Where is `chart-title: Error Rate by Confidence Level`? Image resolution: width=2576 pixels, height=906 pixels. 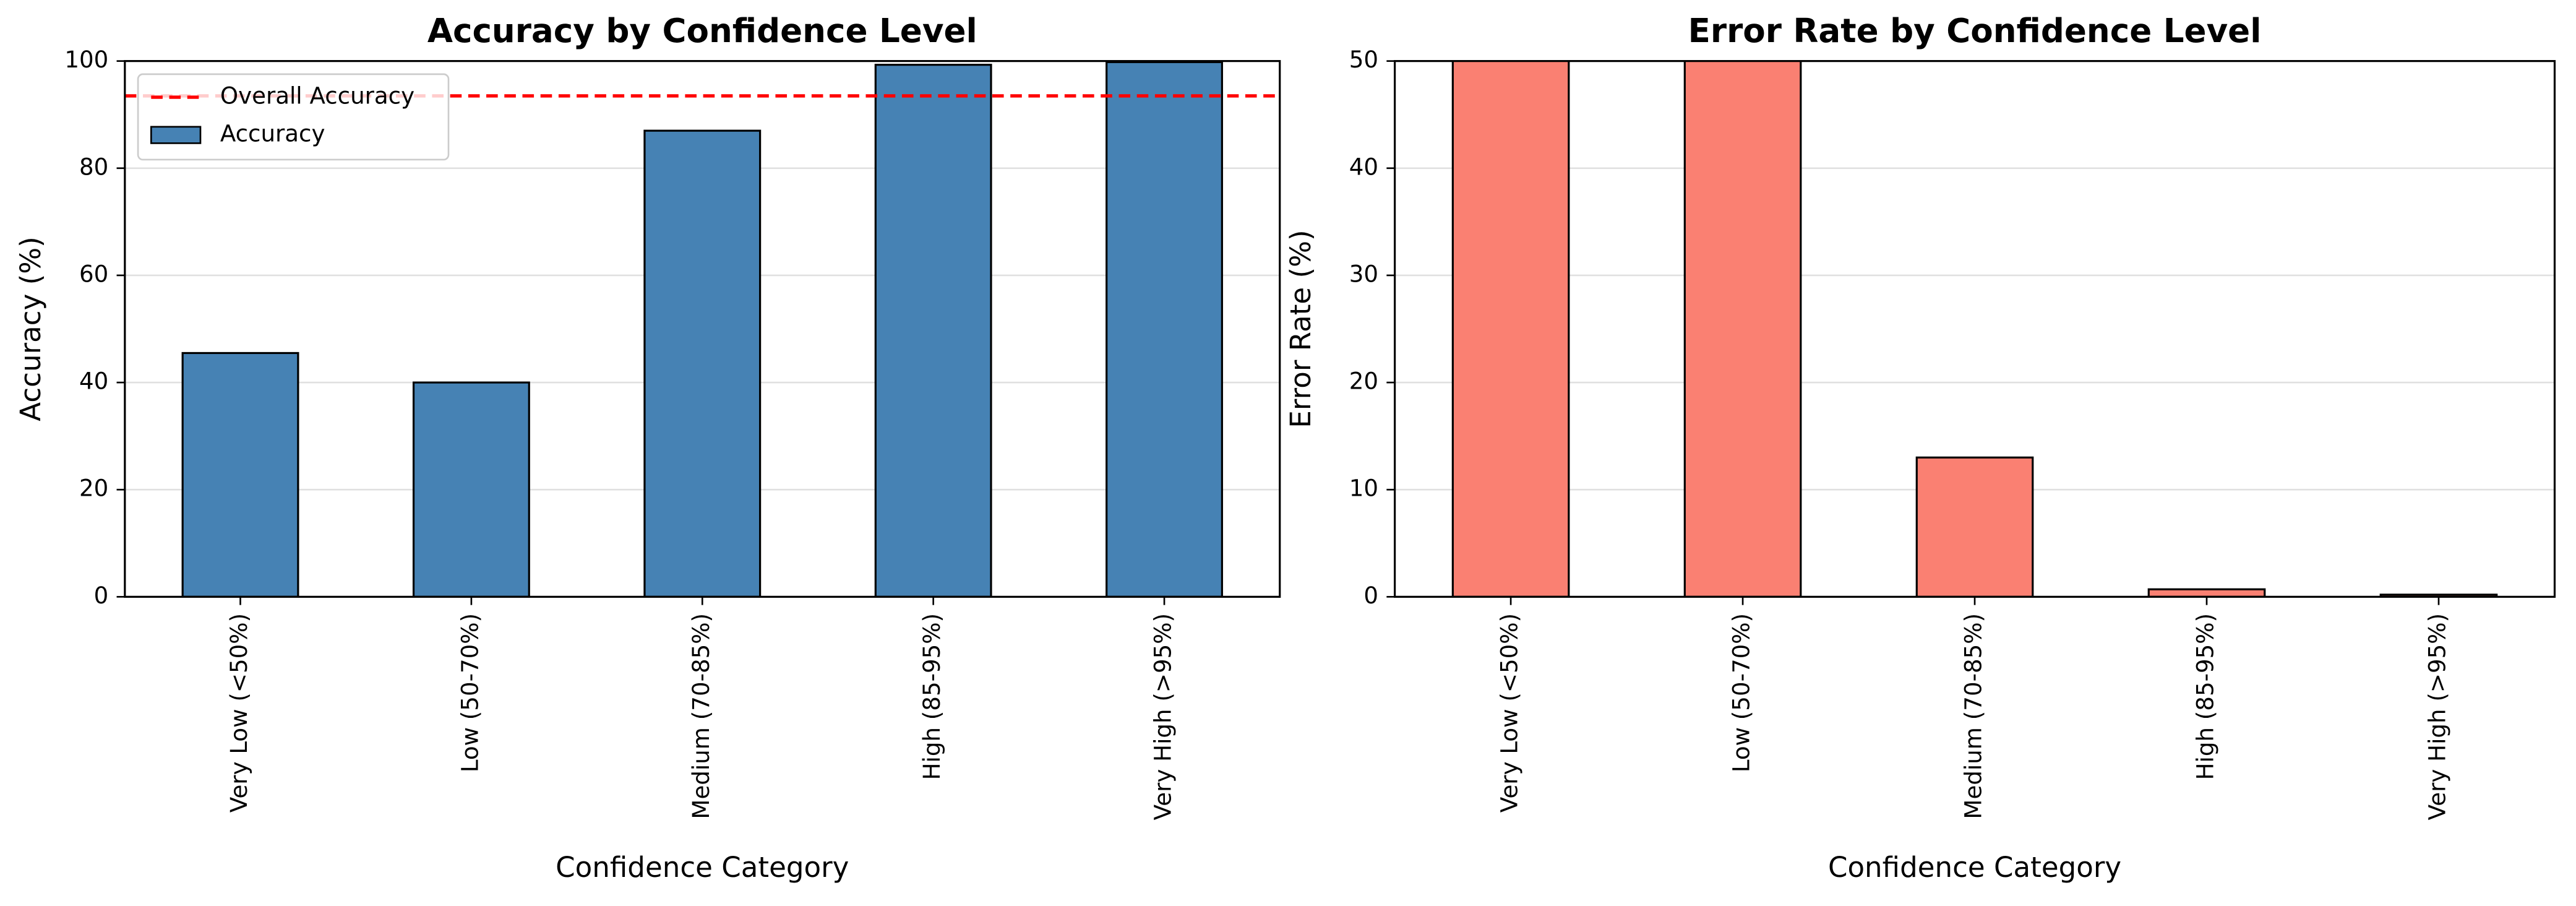 chart-title: Error Rate by Confidence Level is located at coordinates (1975, 31).